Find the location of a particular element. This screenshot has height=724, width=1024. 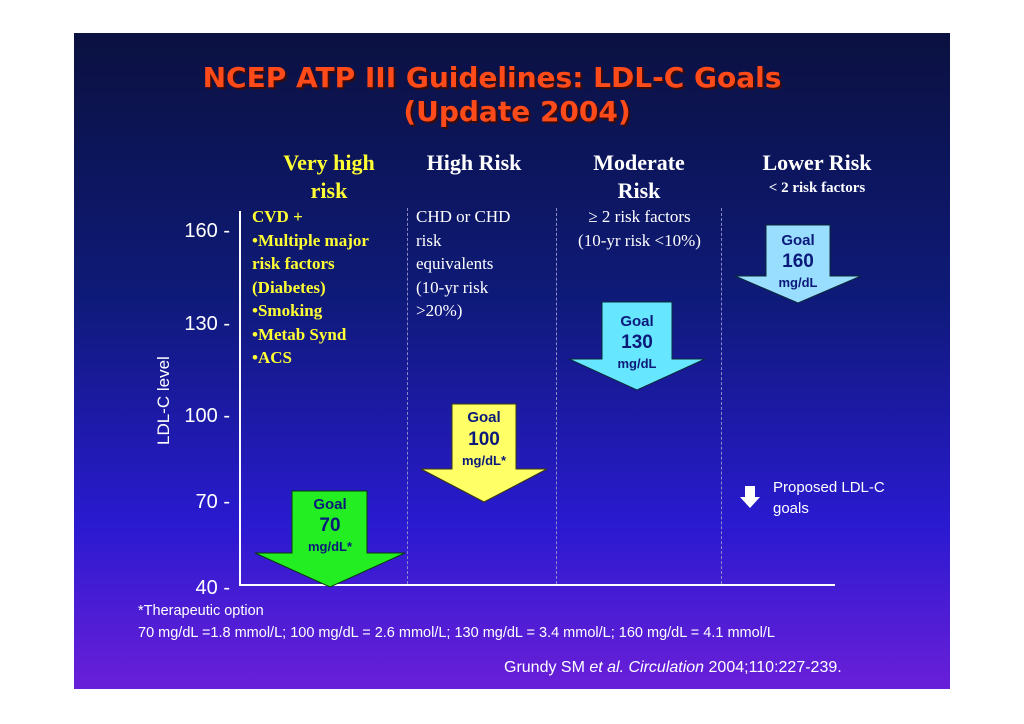

criteria-line: •Multiple major is located at coordinates (310, 240).